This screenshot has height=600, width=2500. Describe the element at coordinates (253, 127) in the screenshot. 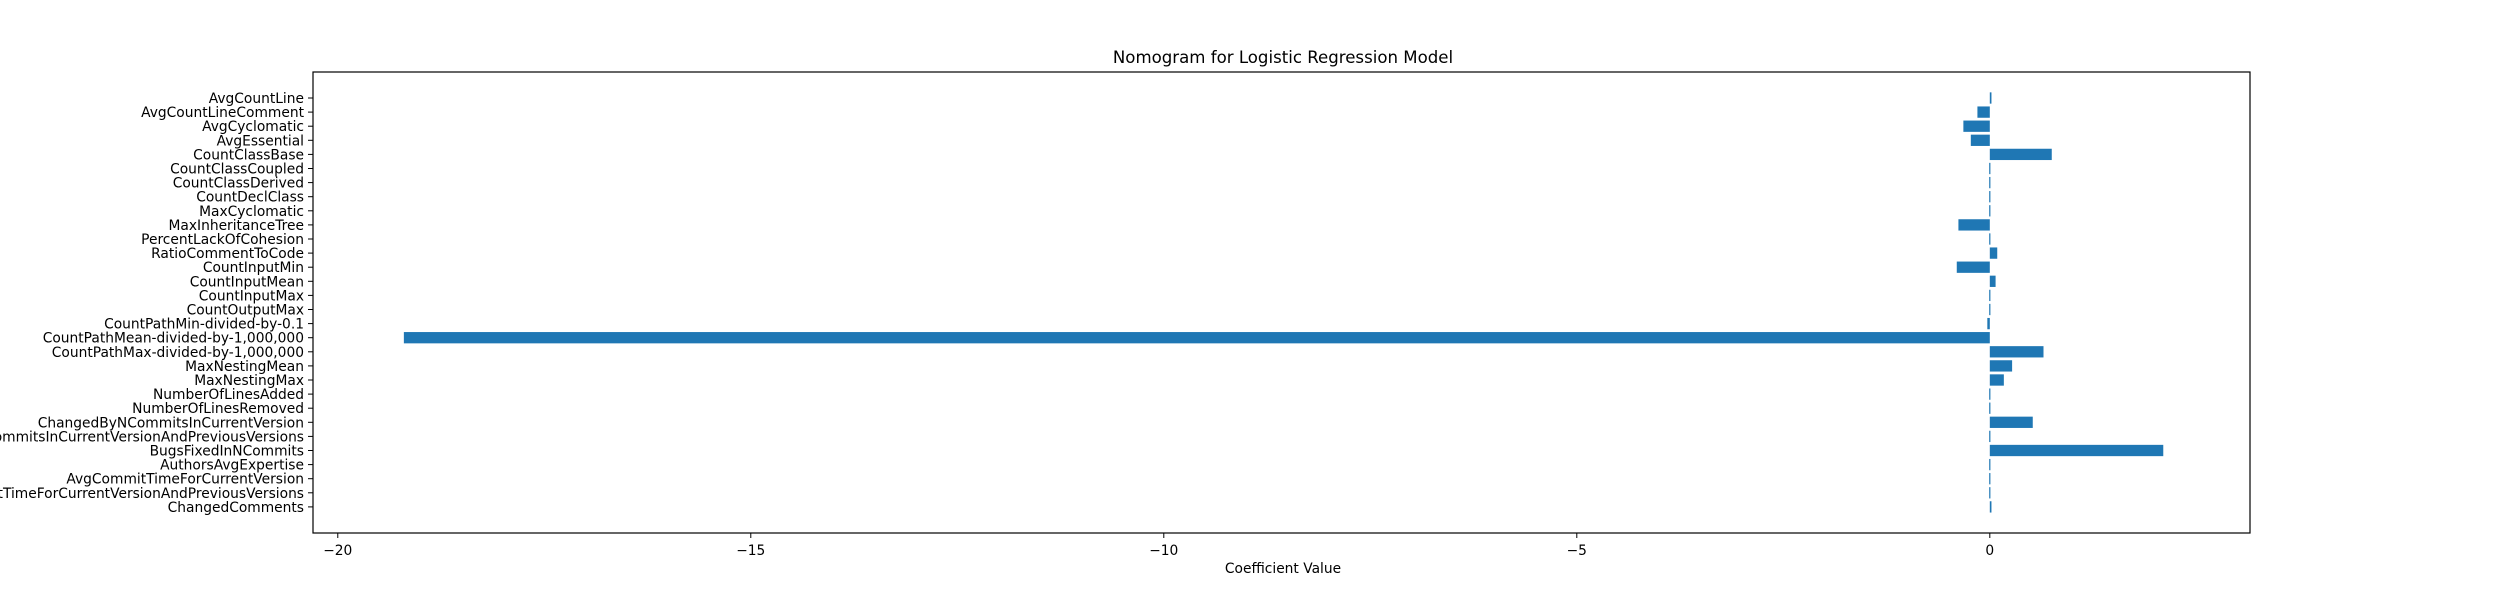

I see `y-tick-label: AvgCyclomatic` at that location.